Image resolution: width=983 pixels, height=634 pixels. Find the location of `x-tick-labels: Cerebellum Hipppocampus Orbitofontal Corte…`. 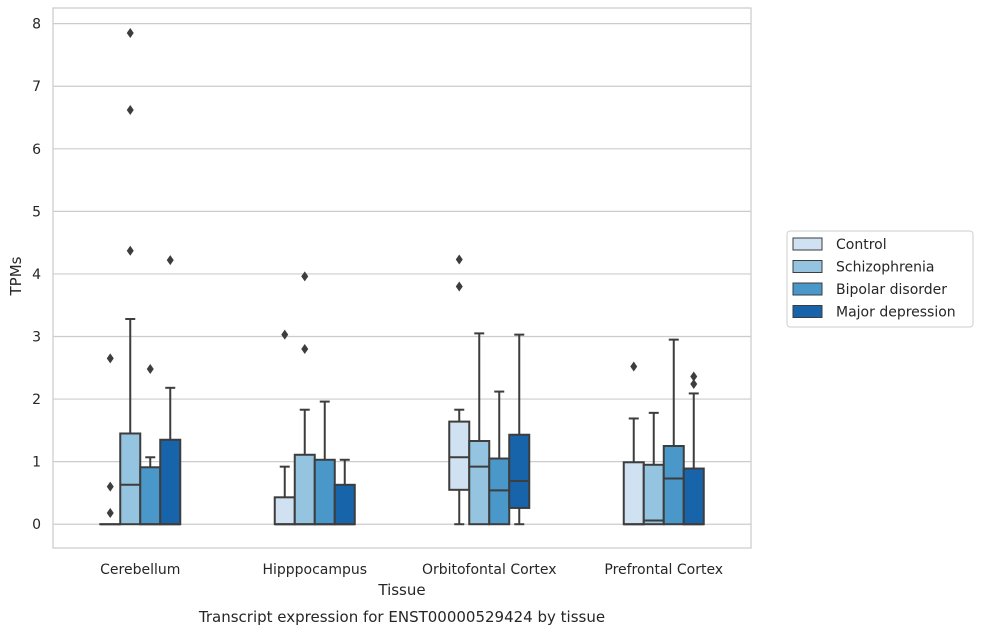

x-tick-labels: Cerebellum Hipppocampus Orbitofontal Corte… is located at coordinates (411, 570).